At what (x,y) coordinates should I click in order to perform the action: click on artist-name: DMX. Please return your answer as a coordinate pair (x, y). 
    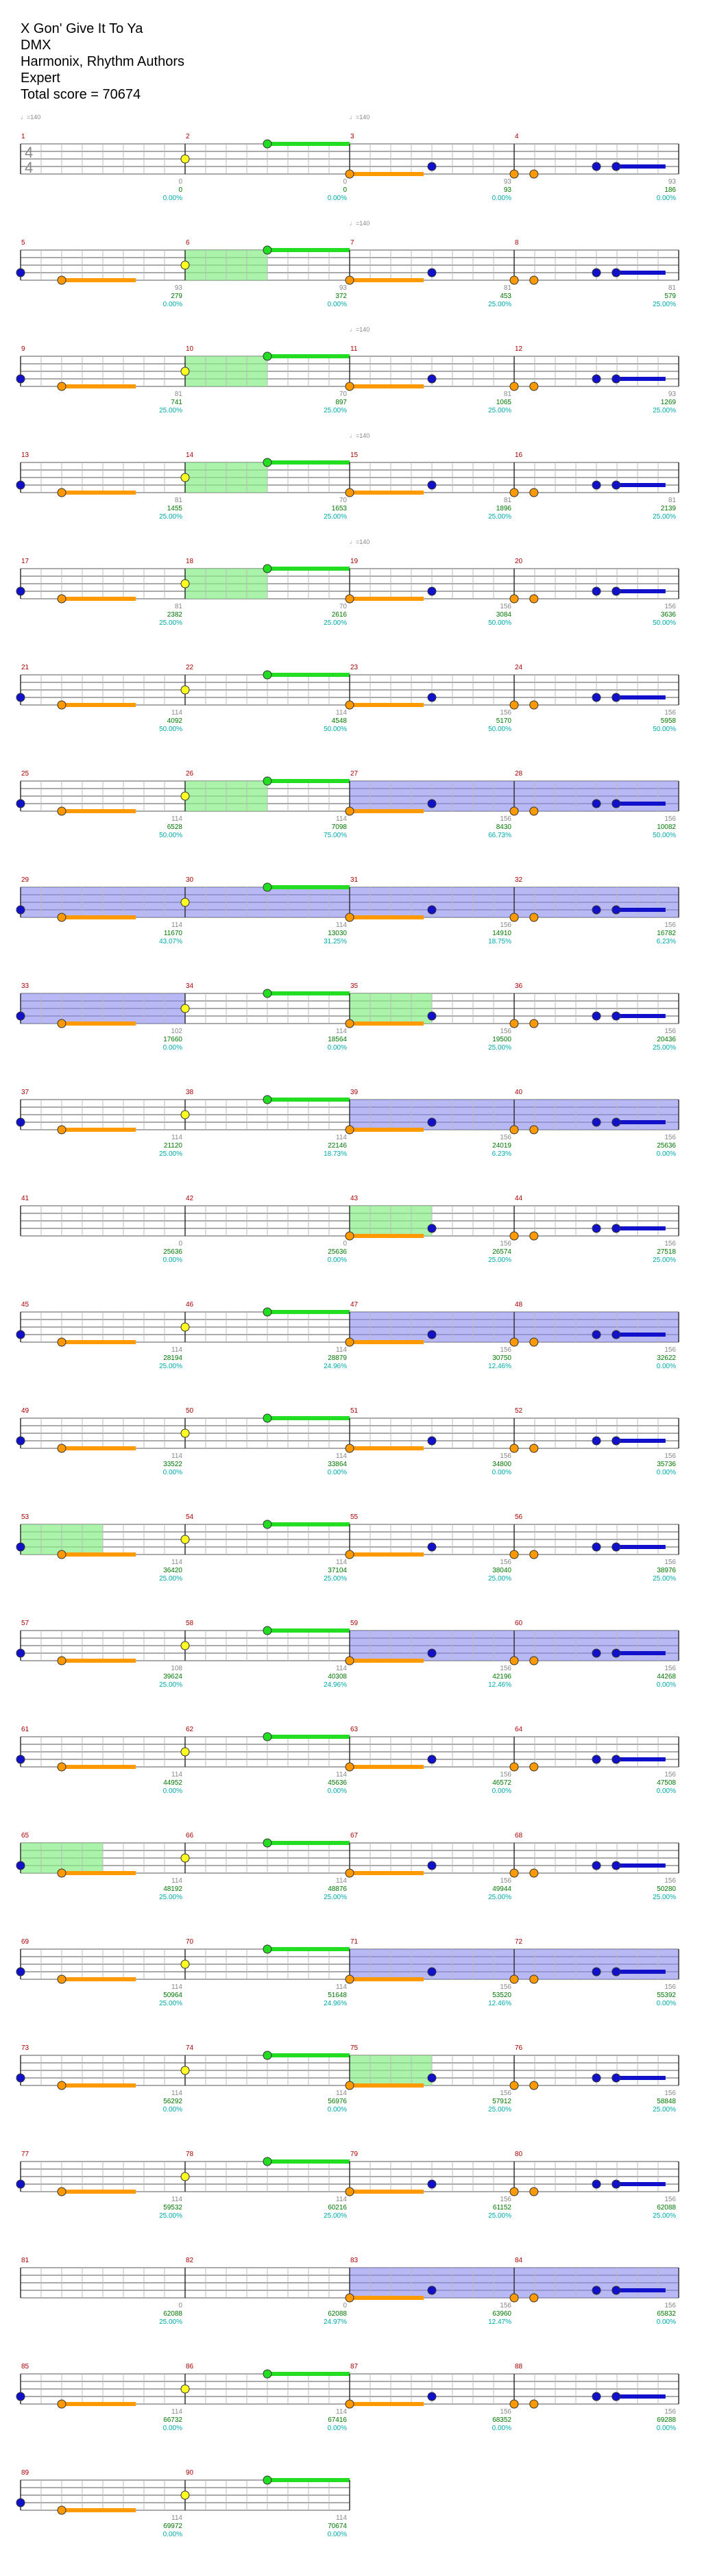
    Looking at the image, I should click on (36, 45).